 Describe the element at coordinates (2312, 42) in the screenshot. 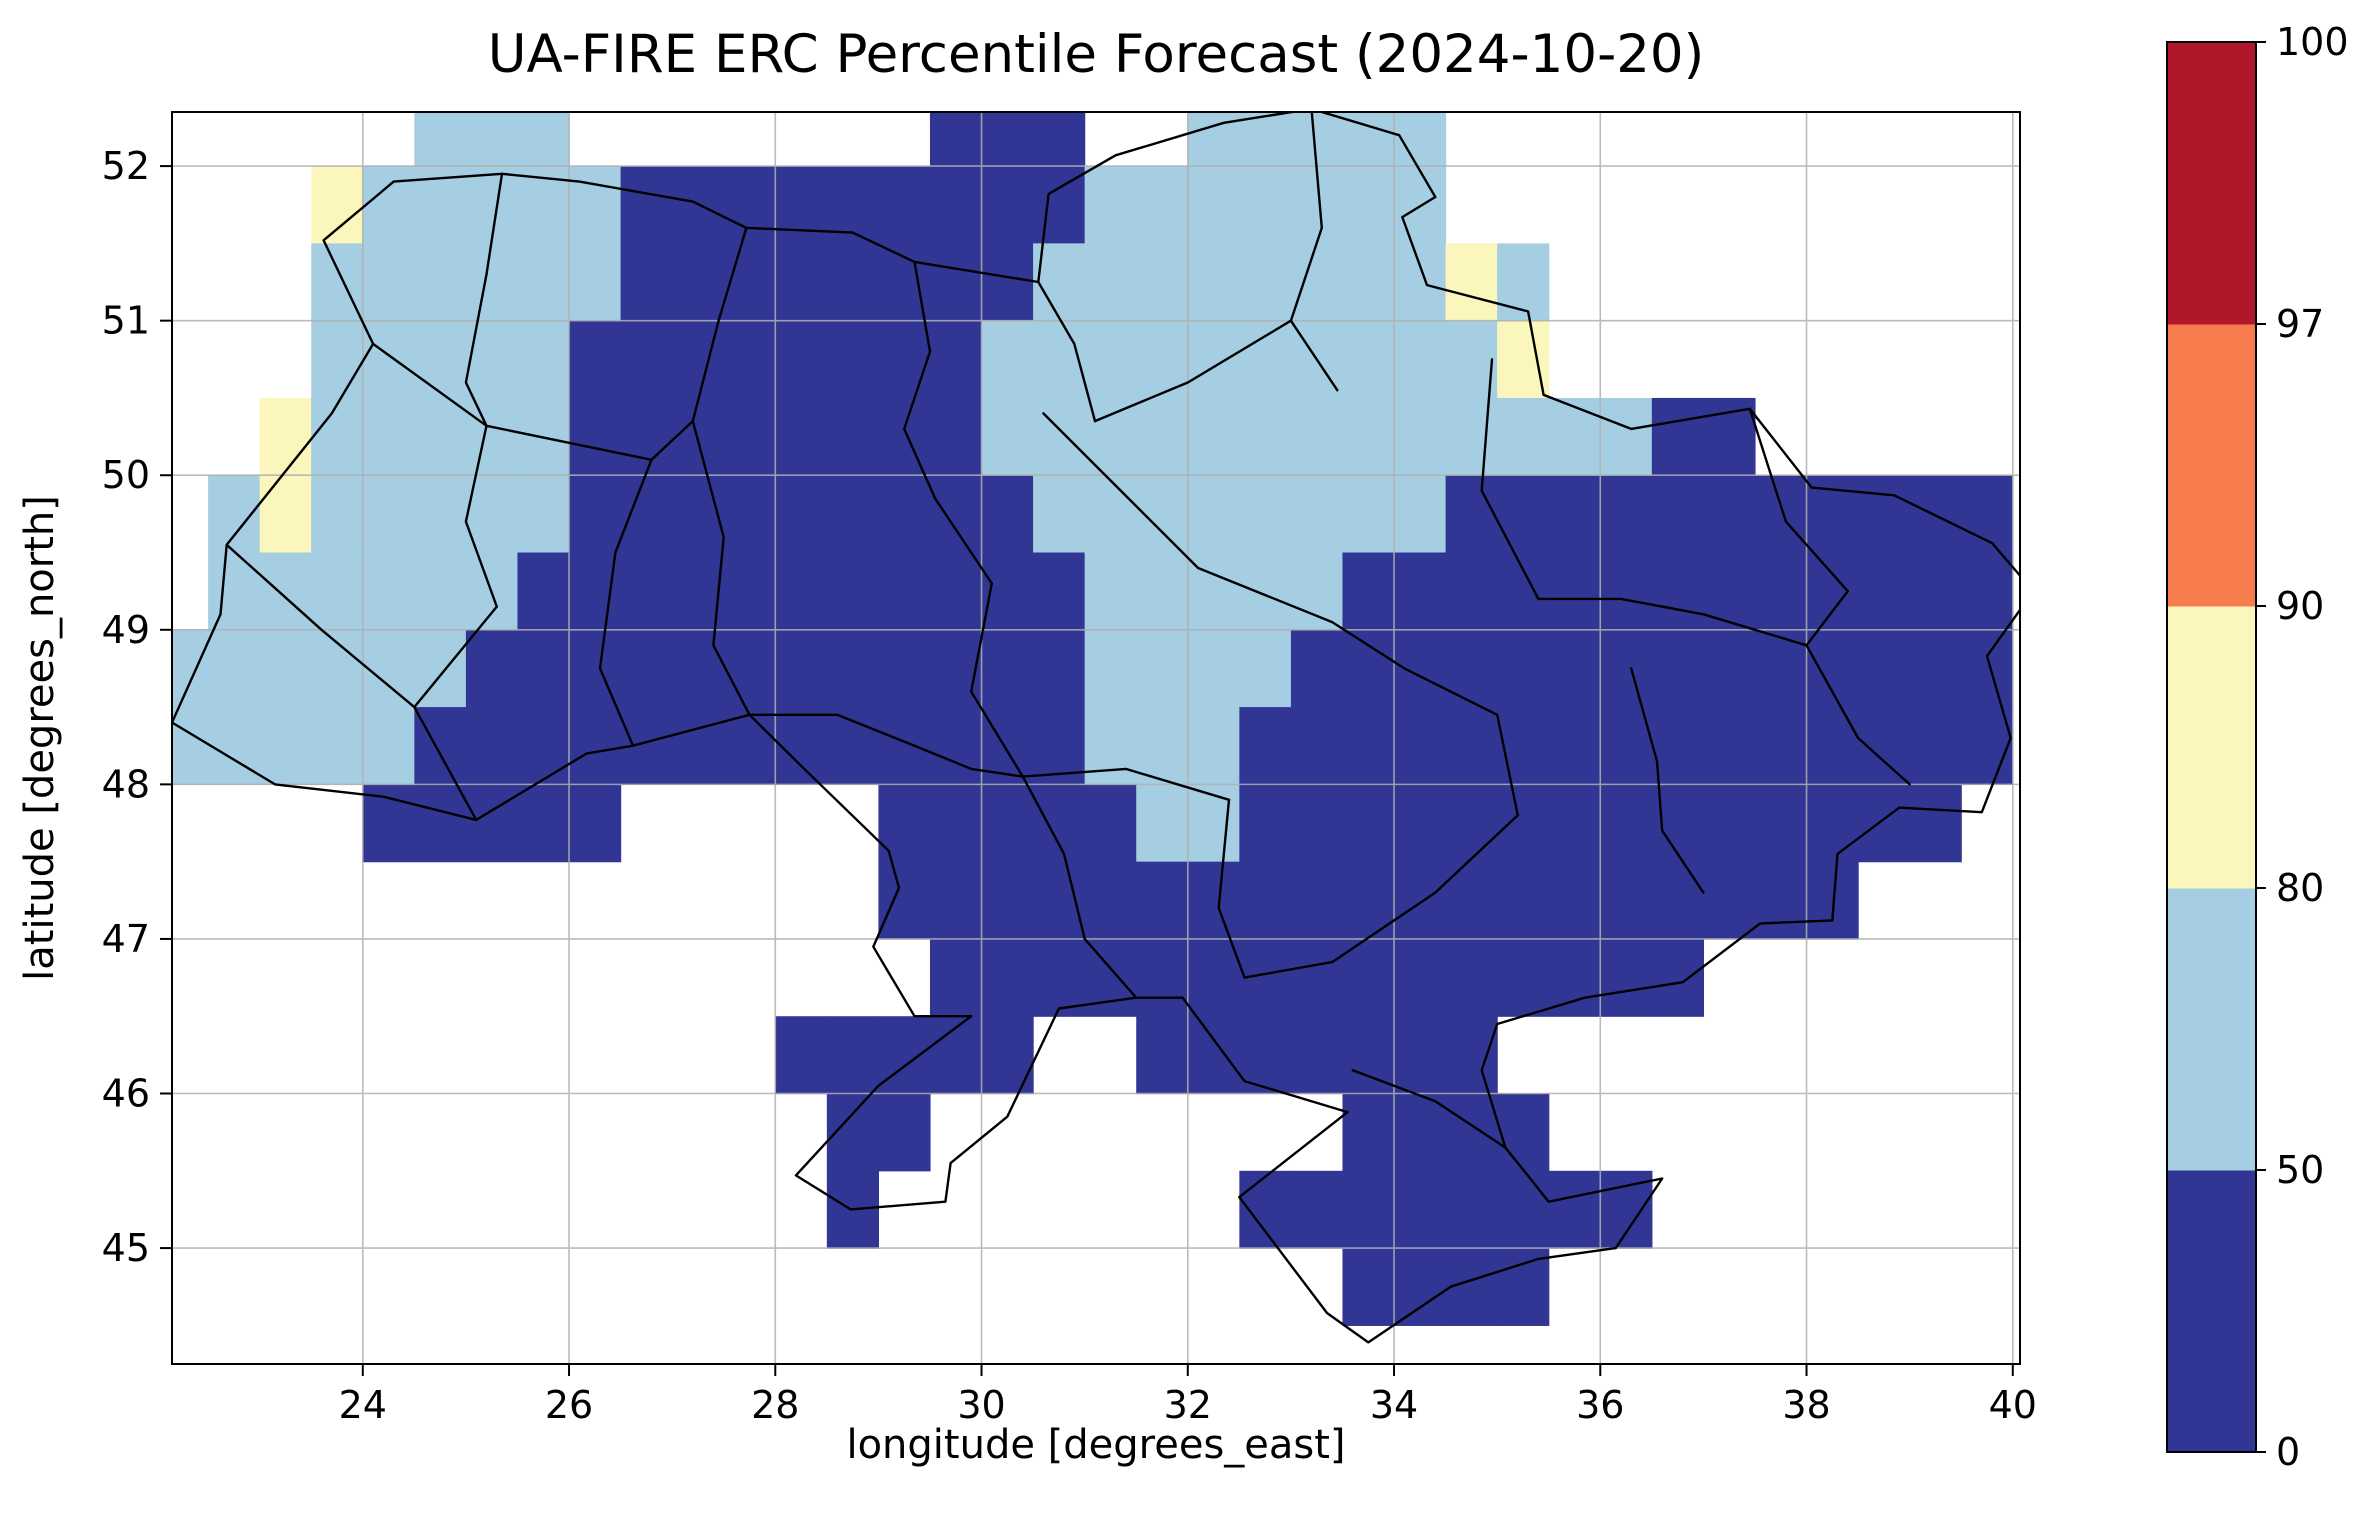

I see `colorbar-tick-label: 100` at that location.